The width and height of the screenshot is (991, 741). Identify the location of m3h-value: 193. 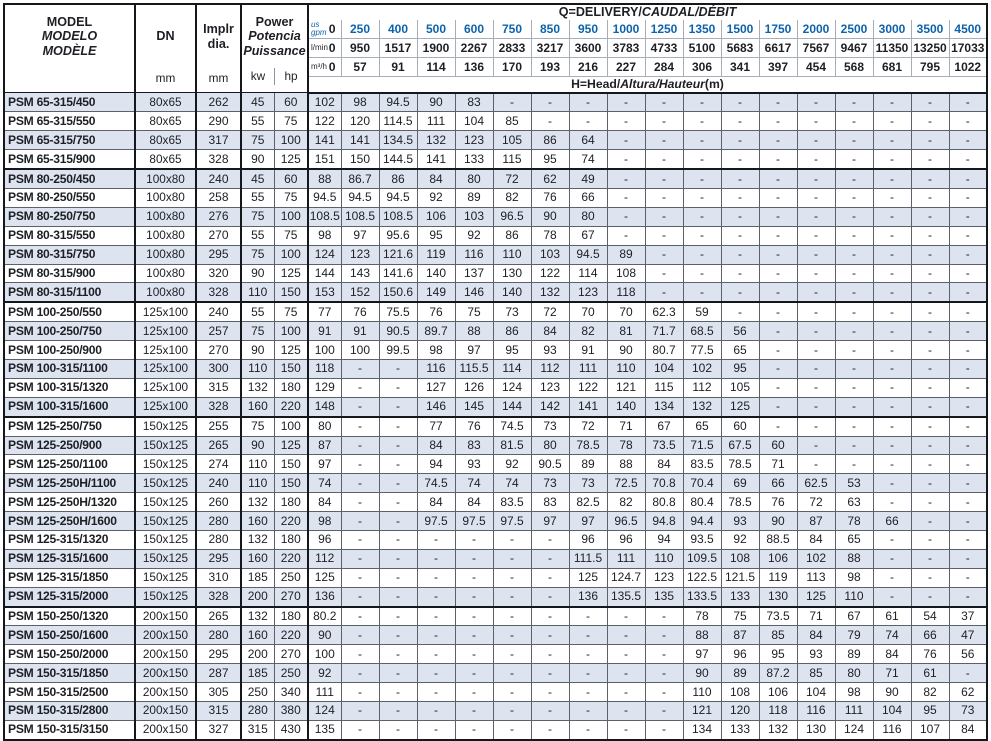
(550, 66).